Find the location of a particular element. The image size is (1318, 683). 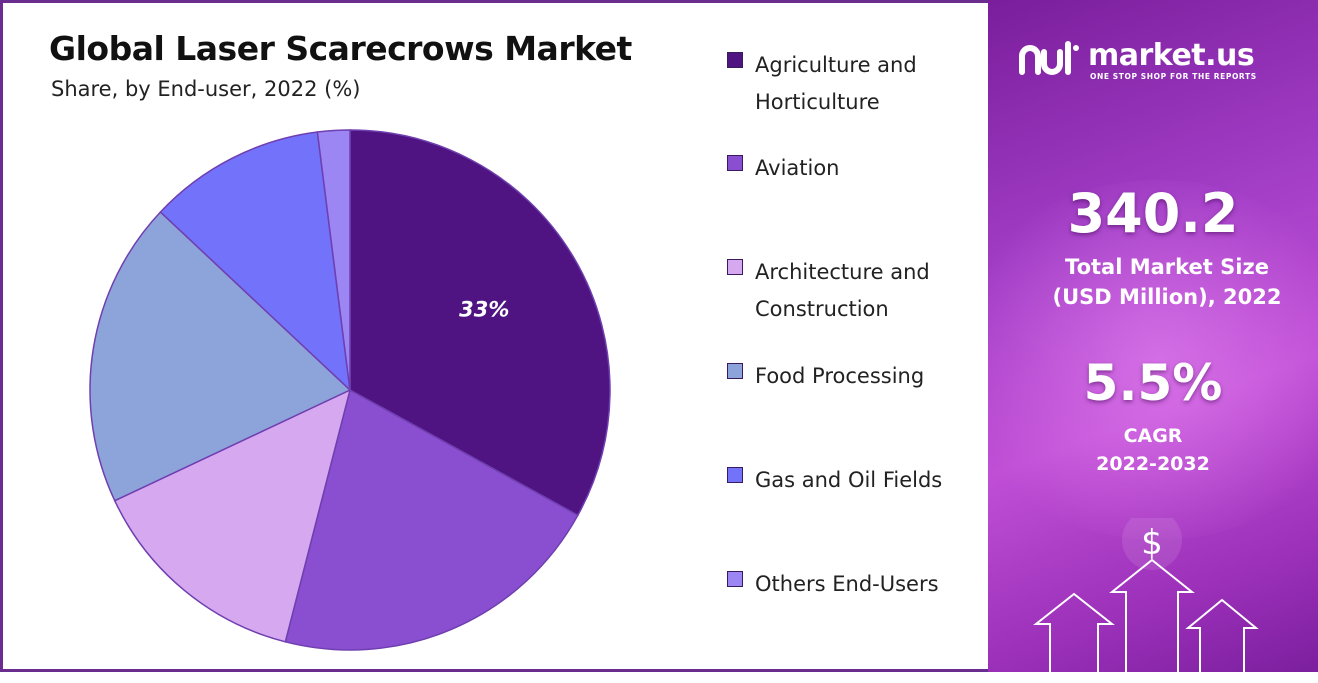

brand-tagline: ONE STOP SHOP FOR THE REPORTS is located at coordinates (1173, 76).